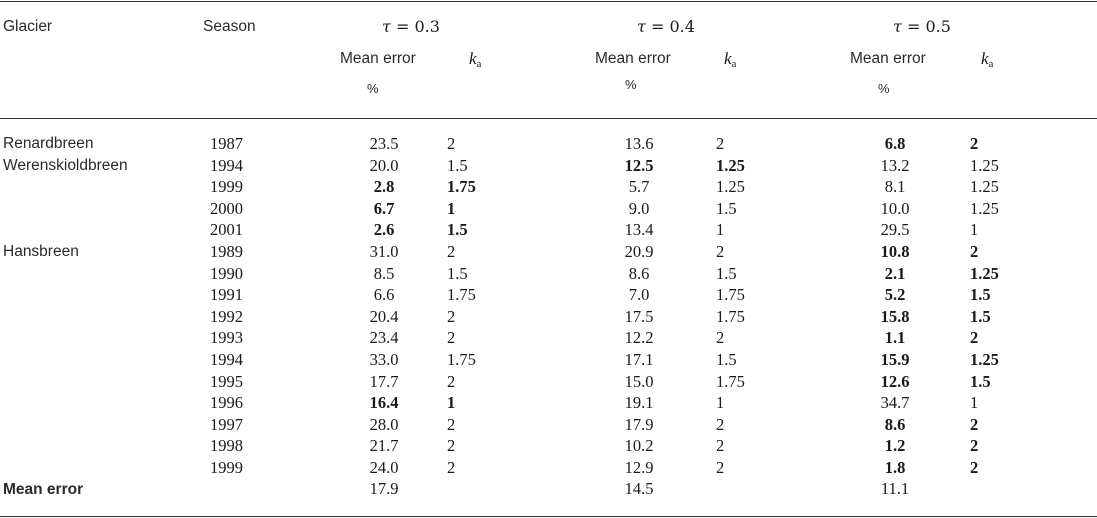 The height and width of the screenshot is (518, 1097). Describe the element at coordinates (639, 403) in the screenshot. I see `mean-error-tau-0.4: 19.1` at that location.